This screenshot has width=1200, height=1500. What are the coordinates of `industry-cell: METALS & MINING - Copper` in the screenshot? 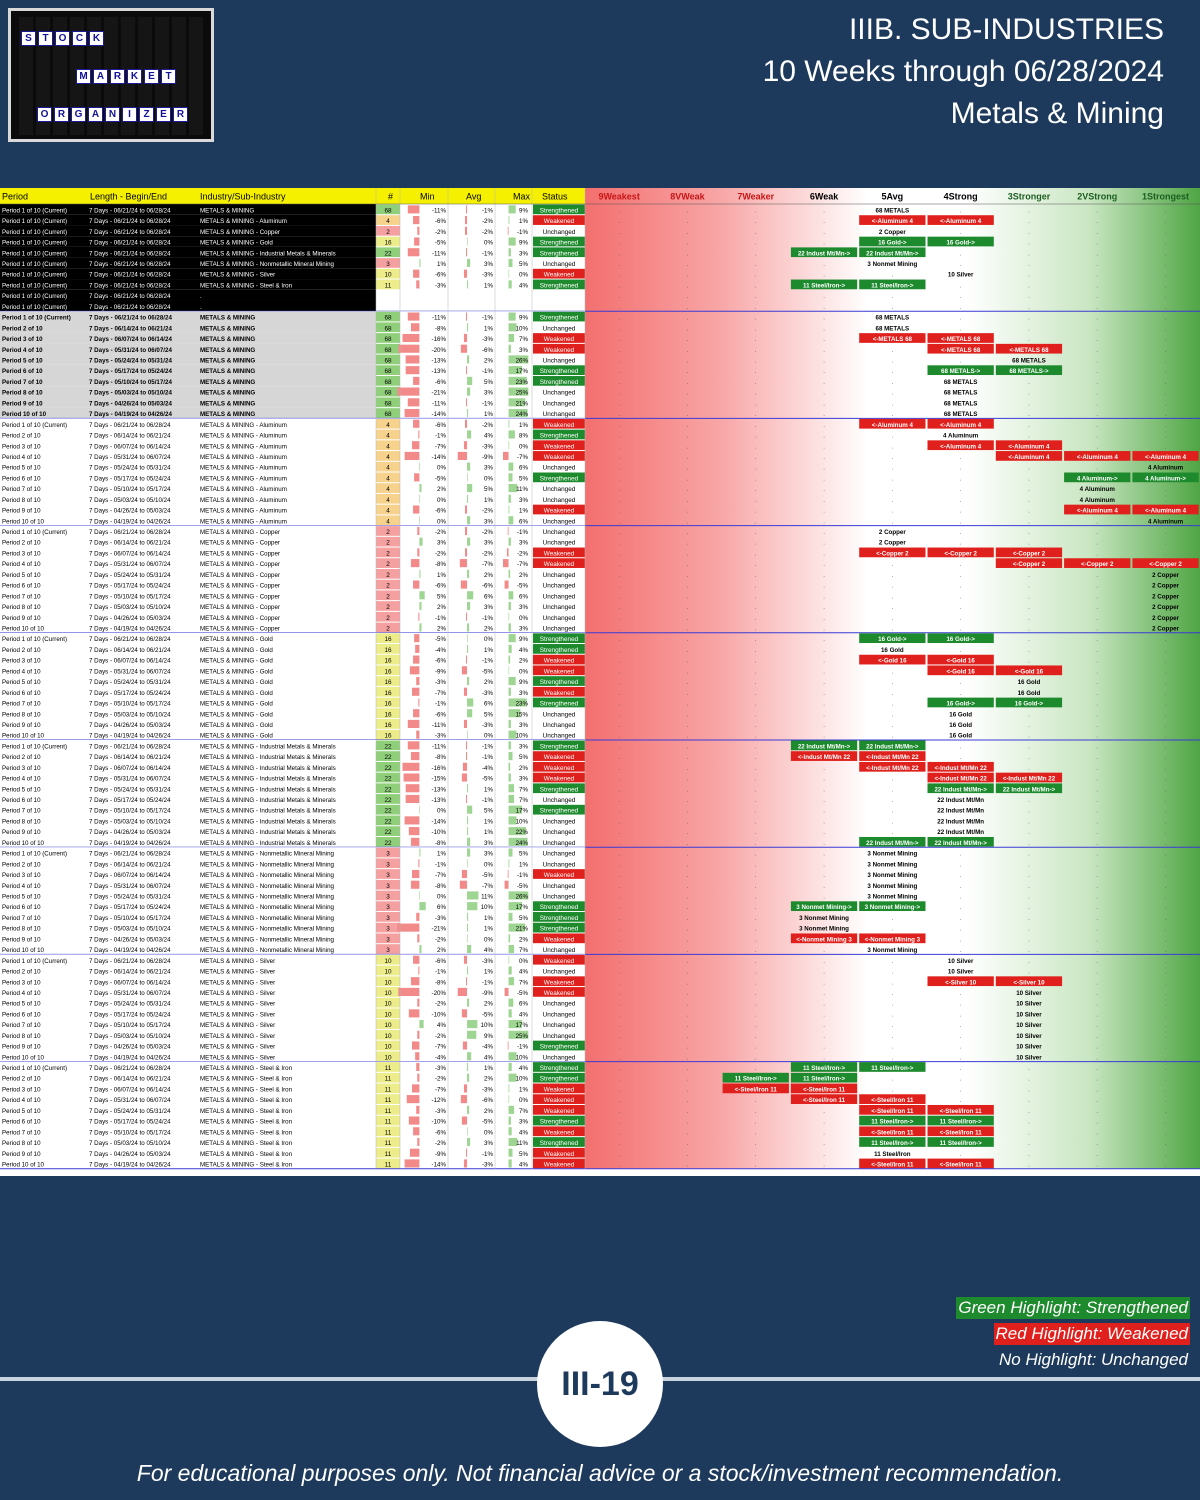 It's located at (240, 586).